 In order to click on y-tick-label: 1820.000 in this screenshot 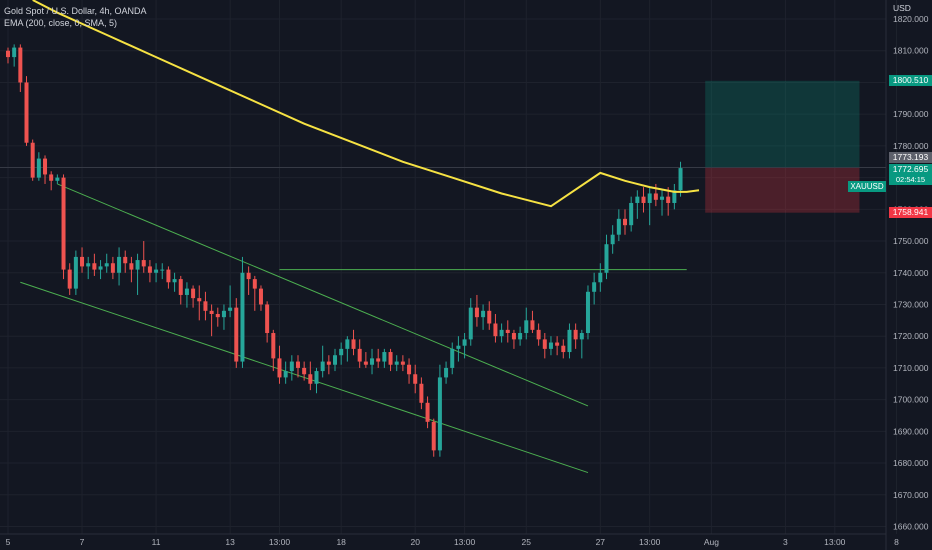, I will do `click(911, 19)`.